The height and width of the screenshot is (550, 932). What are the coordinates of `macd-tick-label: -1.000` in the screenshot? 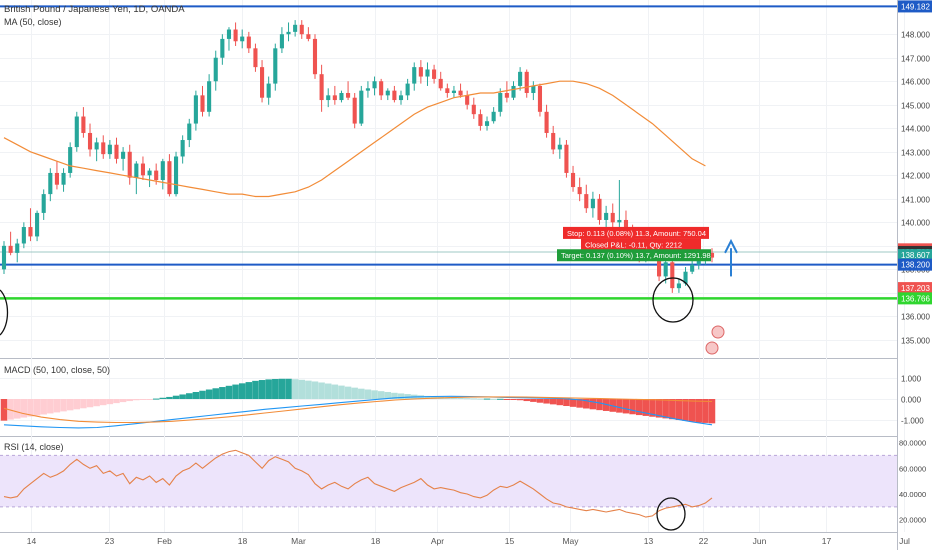 It's located at (912, 421).